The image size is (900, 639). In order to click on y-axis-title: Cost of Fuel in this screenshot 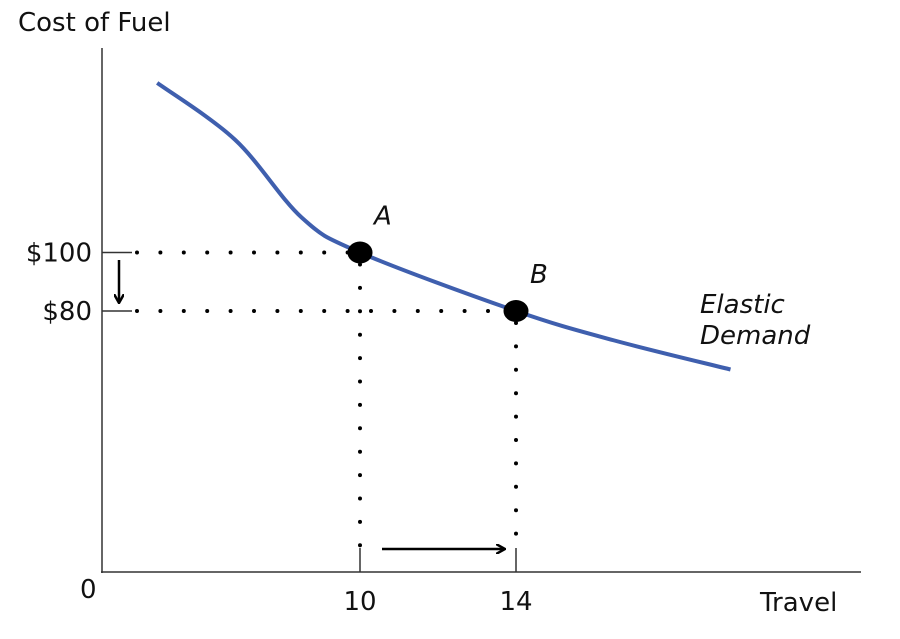, I will do `click(94, 23)`.